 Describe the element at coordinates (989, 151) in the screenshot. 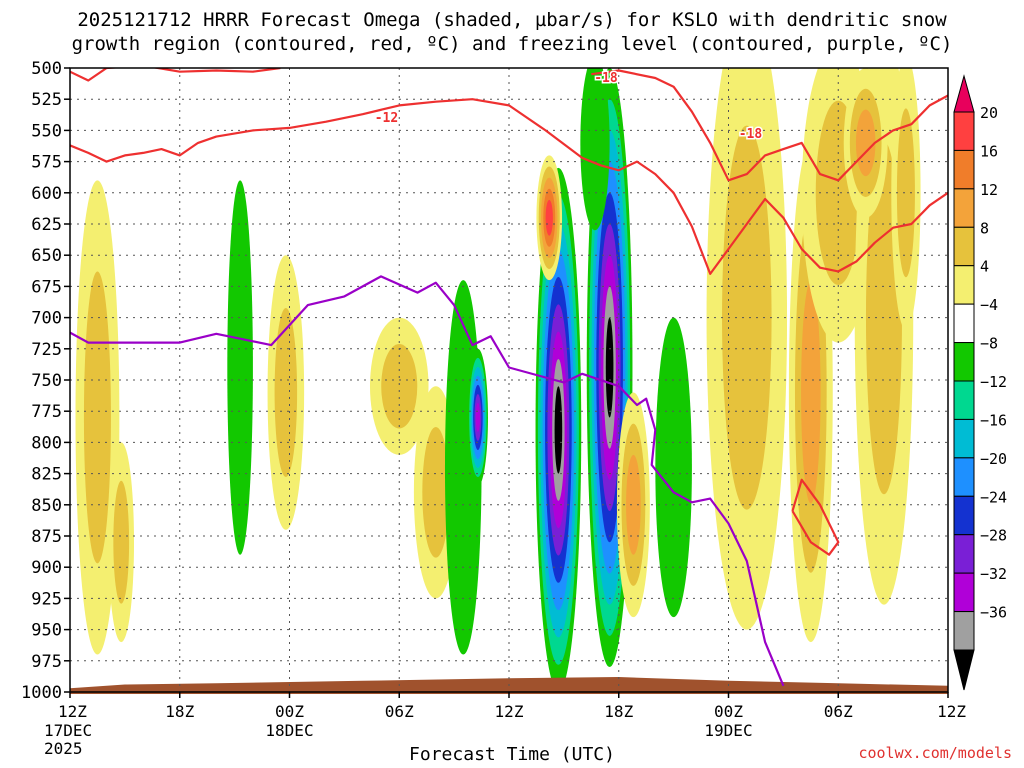

I see `colorbar-label-1: 16` at that location.